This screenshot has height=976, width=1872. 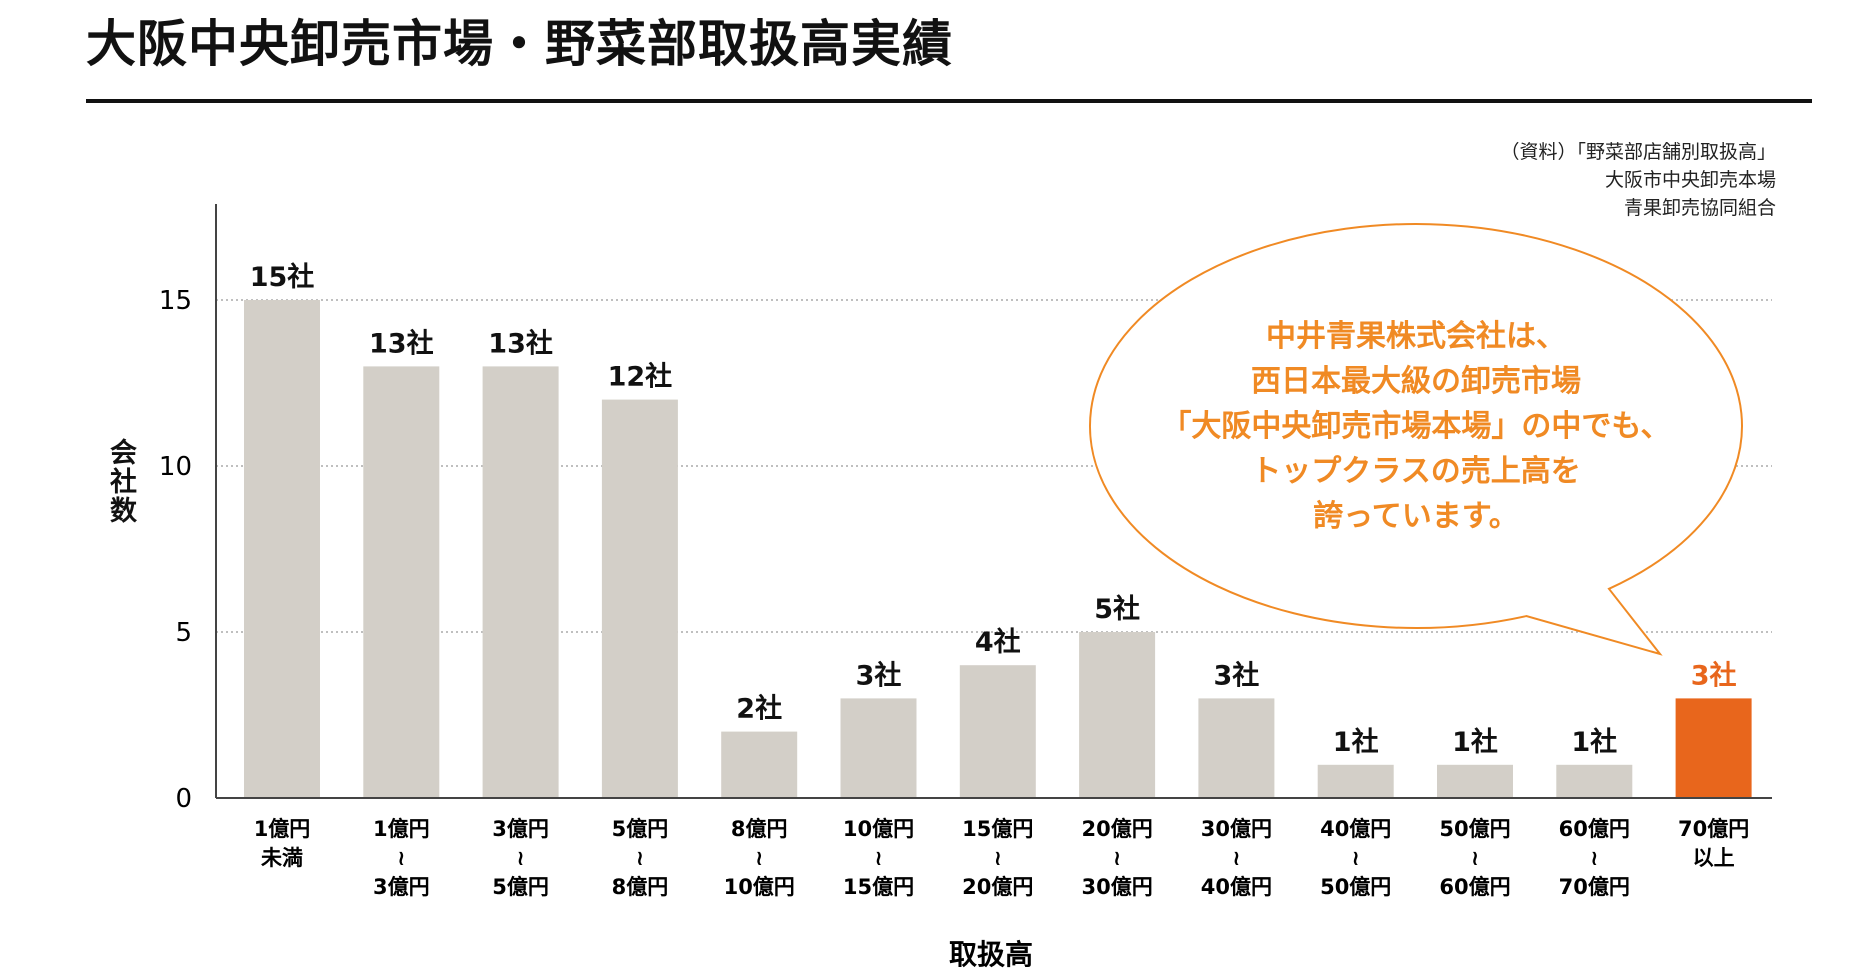 I want to click on data-label: 2社, so click(x=759, y=709).